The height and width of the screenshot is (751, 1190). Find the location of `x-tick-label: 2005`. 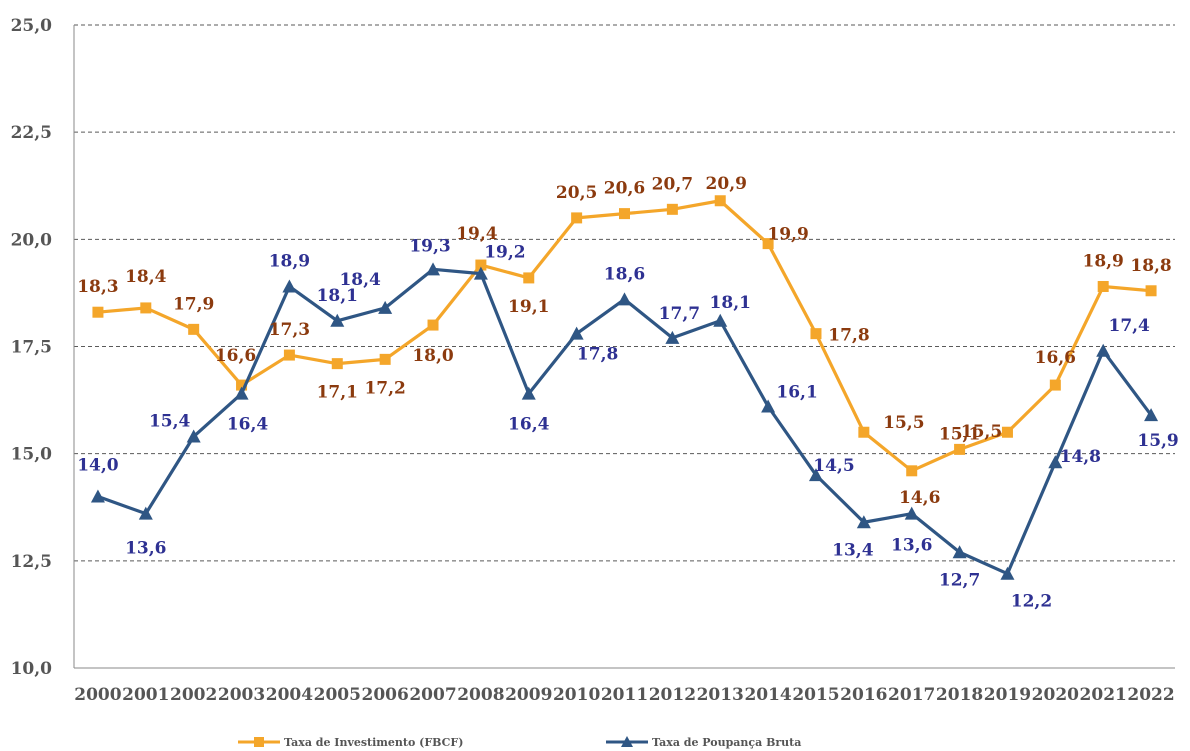

x-tick-label: 2005 is located at coordinates (337, 695).